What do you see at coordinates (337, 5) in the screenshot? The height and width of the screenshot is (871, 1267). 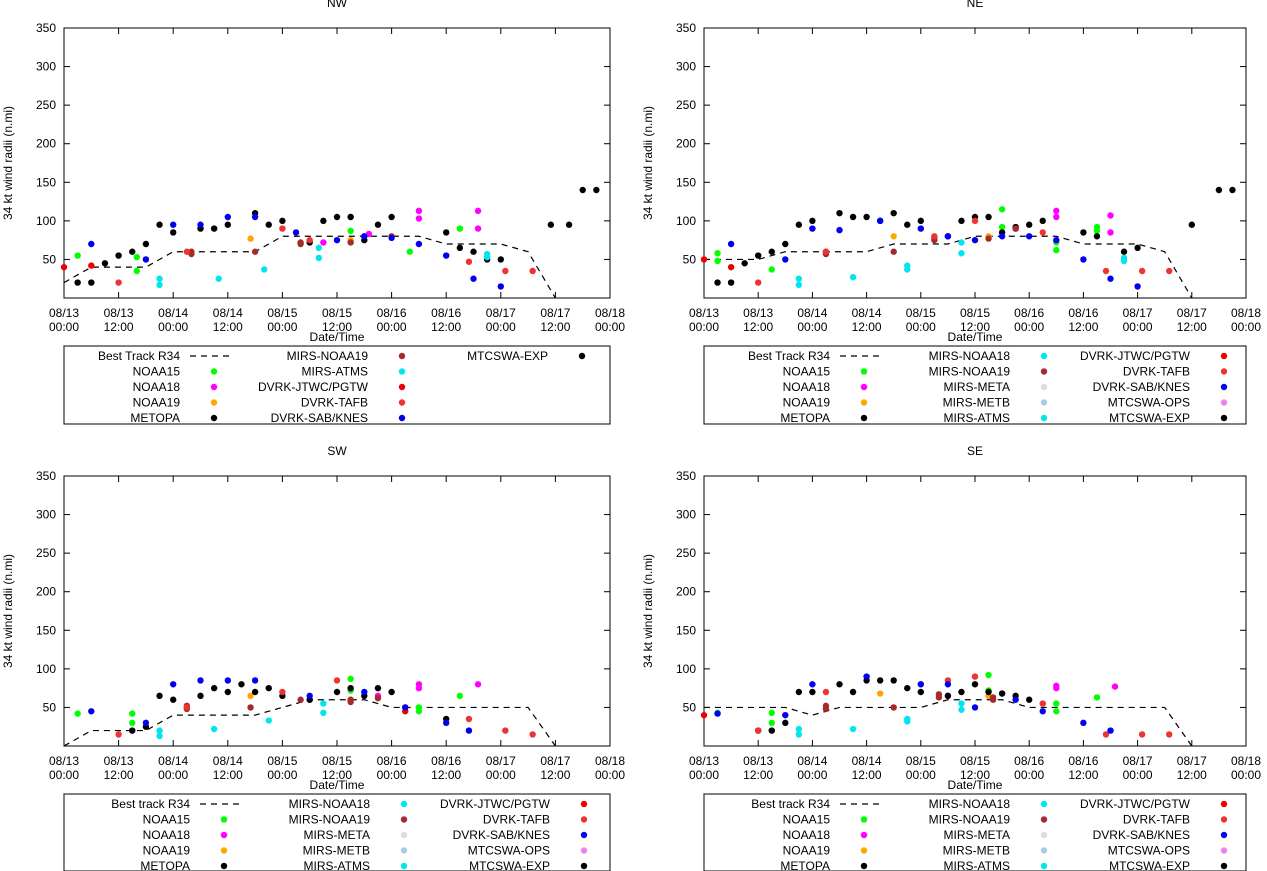 I see `panel-title: NW` at bounding box center [337, 5].